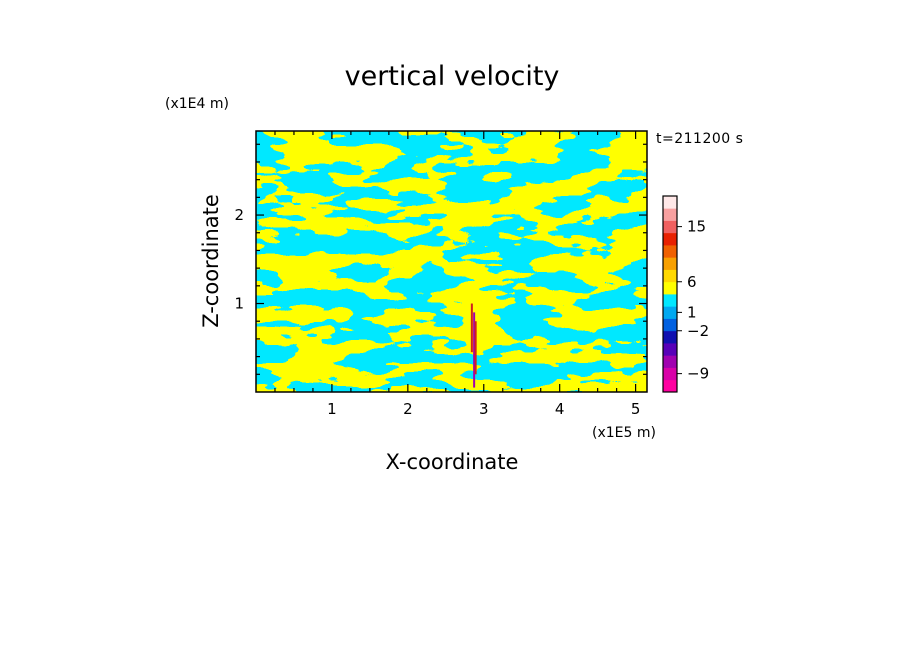  What do you see at coordinates (696, 227) in the screenshot?
I see `colorbar-label: 15` at bounding box center [696, 227].